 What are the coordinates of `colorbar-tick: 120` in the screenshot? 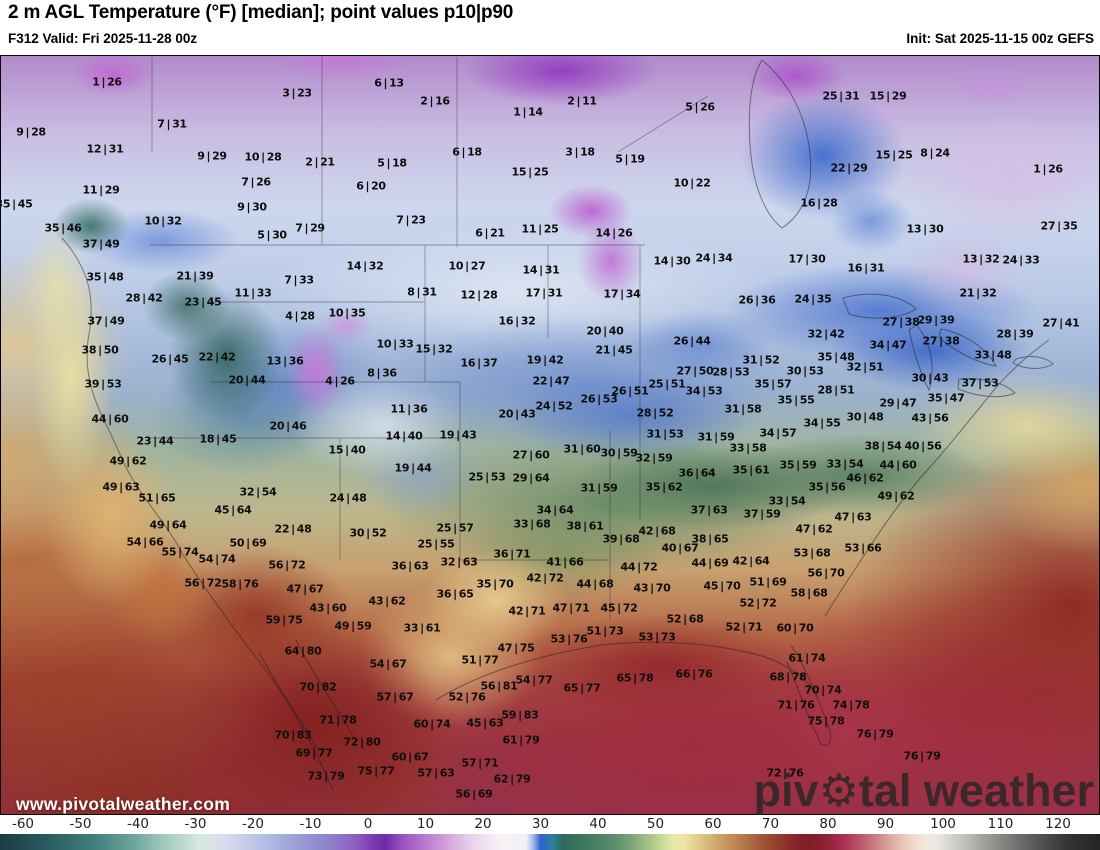 It's located at (1058, 824).